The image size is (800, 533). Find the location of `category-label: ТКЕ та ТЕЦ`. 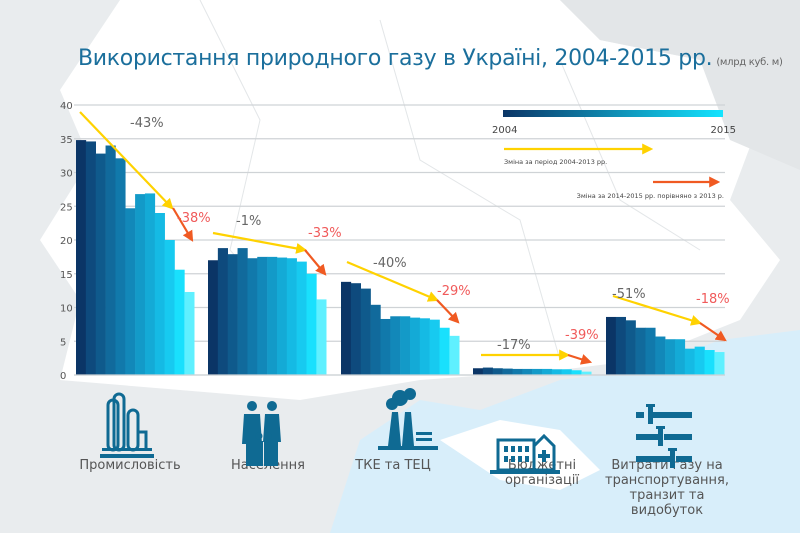

category-label: ТКЕ та ТЕЦ is located at coordinates (393, 465).